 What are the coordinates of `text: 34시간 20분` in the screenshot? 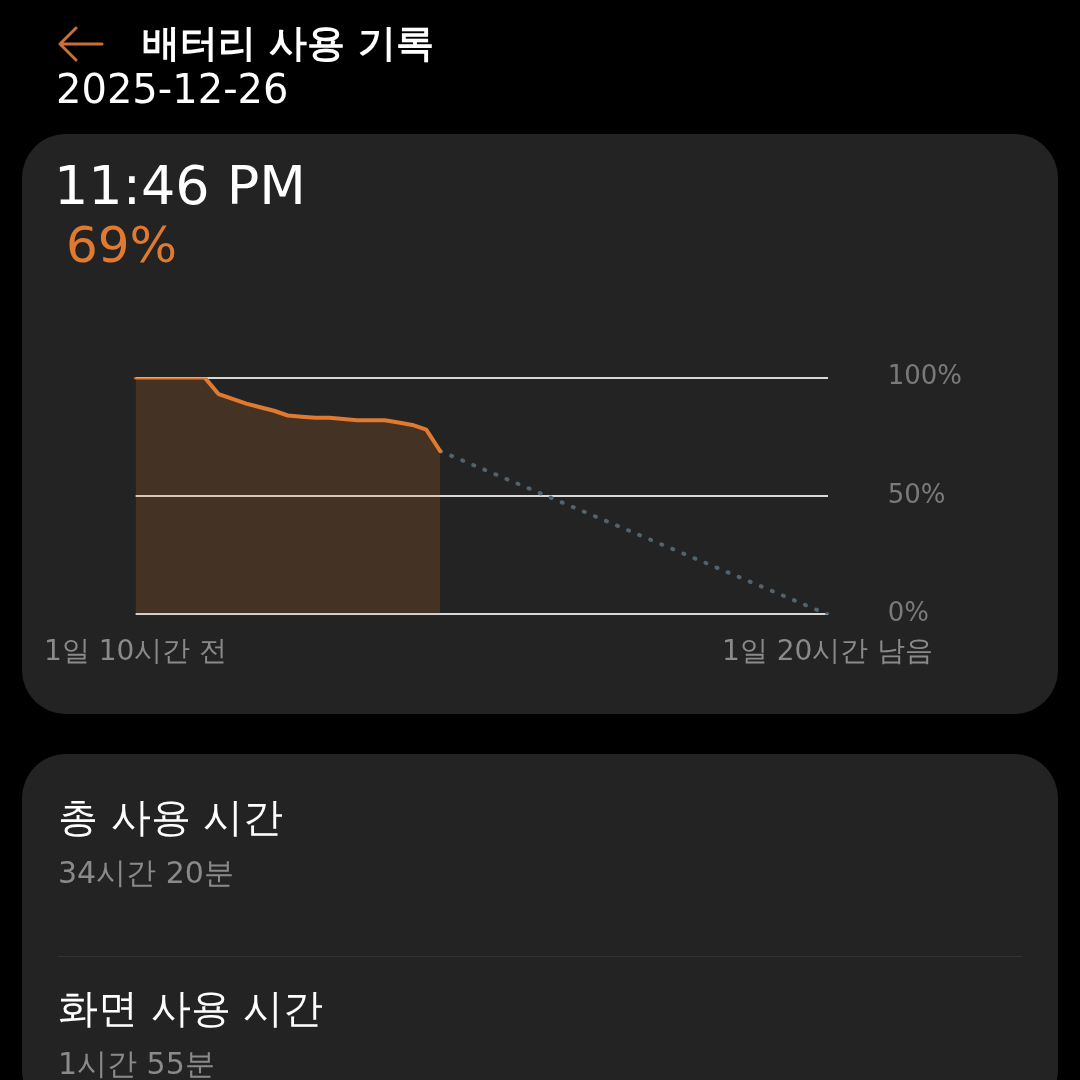 It's located at (146, 873).